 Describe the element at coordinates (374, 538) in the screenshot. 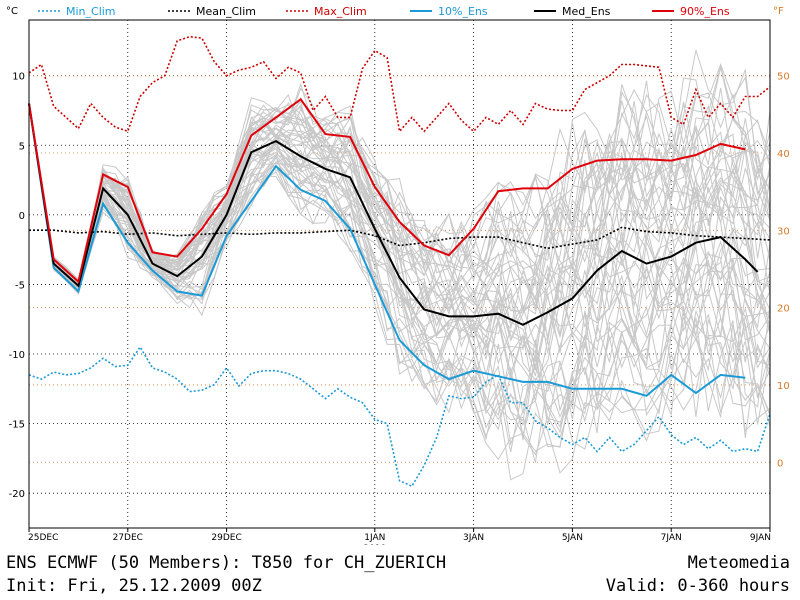

I see `x-tick-label: 1JAN` at that location.